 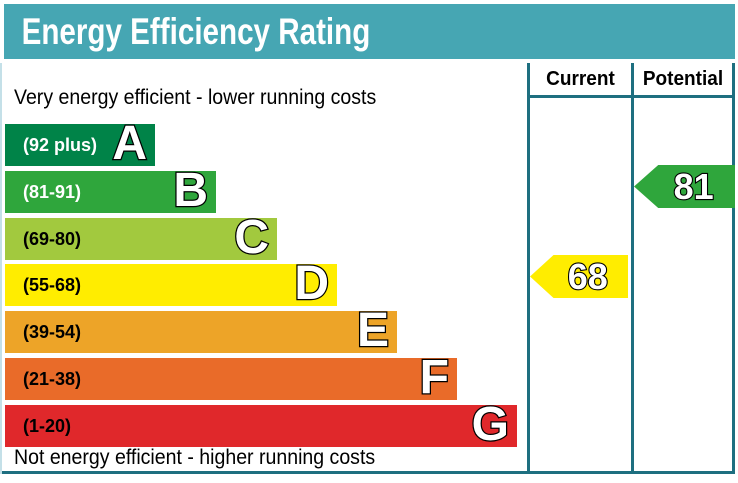 What do you see at coordinates (251, 238) in the screenshot?
I see `band-letter: C` at bounding box center [251, 238].